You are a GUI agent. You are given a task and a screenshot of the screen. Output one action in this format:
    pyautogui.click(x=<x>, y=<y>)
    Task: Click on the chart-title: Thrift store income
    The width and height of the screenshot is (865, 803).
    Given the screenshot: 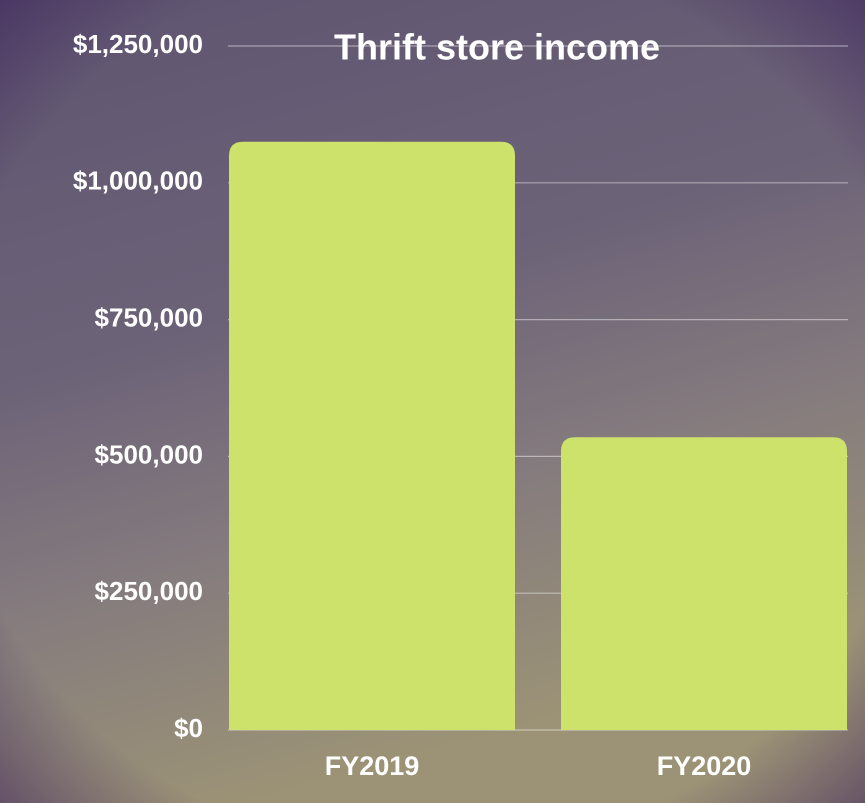 What is the action you would take?
    pyautogui.click(x=497, y=47)
    